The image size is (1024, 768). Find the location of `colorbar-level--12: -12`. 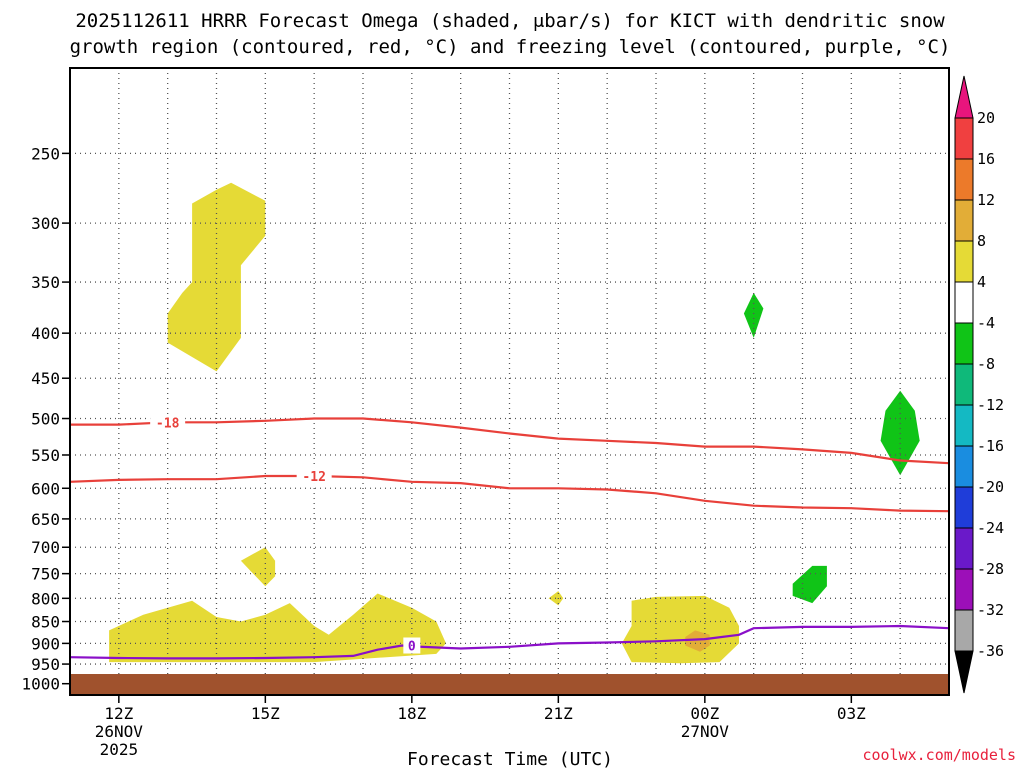

colorbar-level--12: -12 is located at coordinates (990, 405).